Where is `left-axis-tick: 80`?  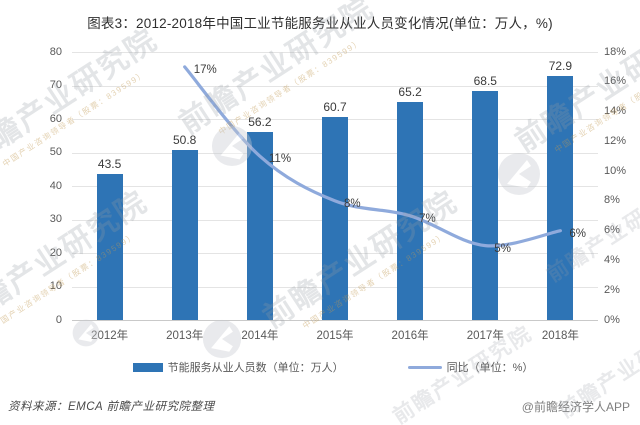 left-axis-tick: 80 is located at coordinates (55, 51).